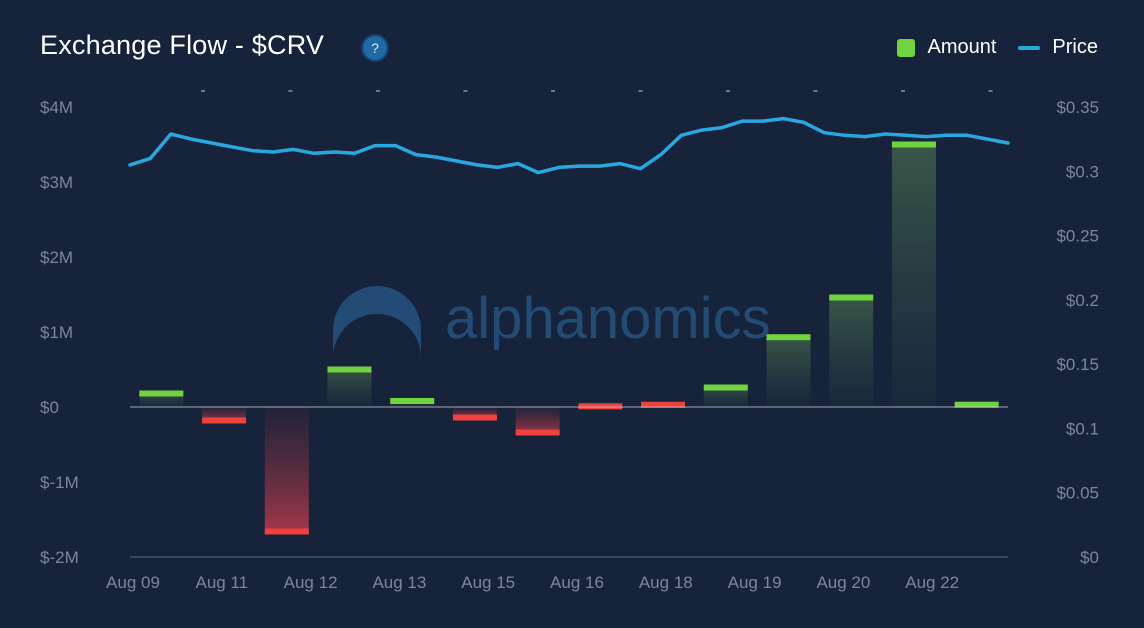 The image size is (1144, 628). What do you see at coordinates (488, 582) in the screenshot?
I see `x-tick-label: Aug 15` at bounding box center [488, 582].